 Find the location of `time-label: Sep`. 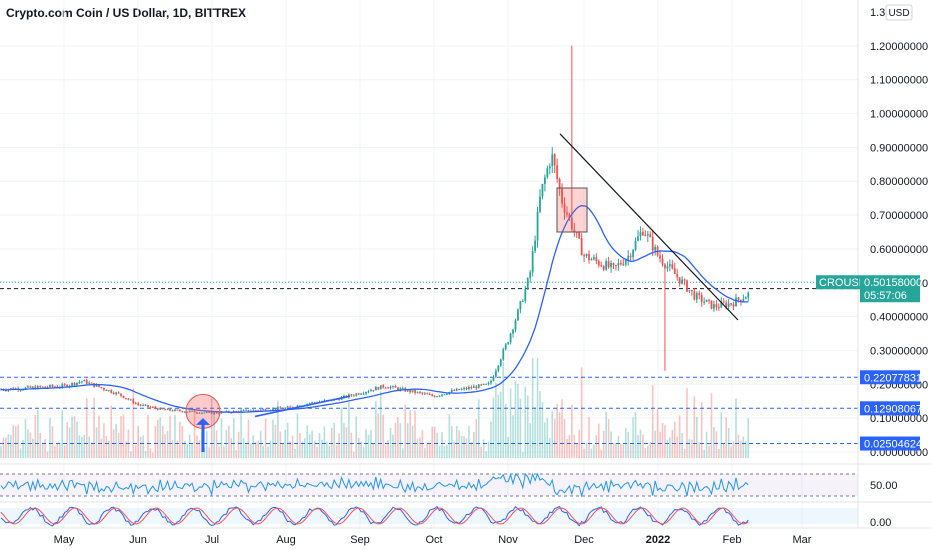

time-label: Sep is located at coordinates (360, 540).